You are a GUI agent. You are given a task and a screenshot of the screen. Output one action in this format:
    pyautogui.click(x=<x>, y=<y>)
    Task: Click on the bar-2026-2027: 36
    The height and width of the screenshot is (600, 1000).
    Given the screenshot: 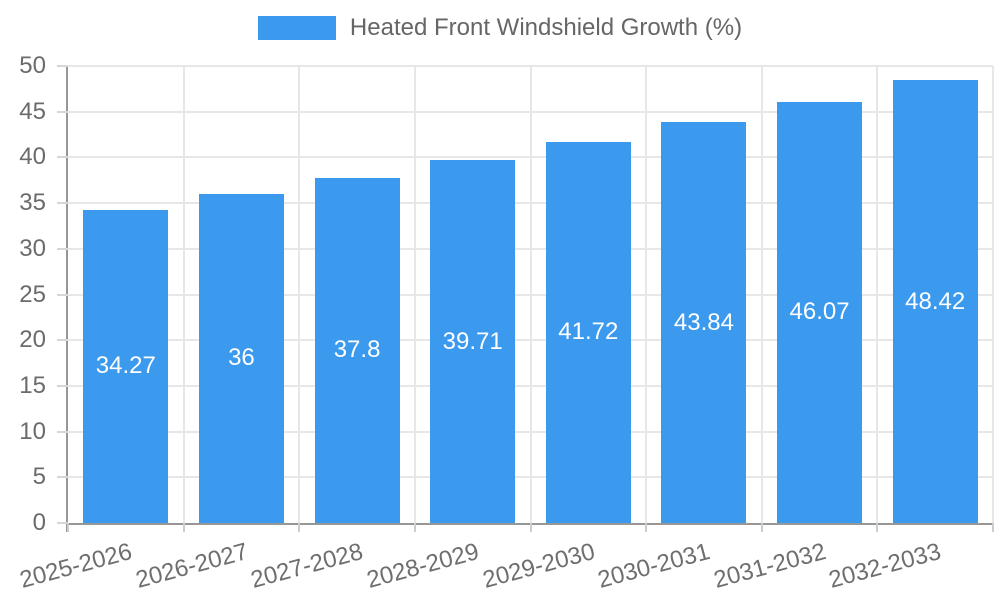 What is the action you would take?
    pyautogui.click(x=241, y=358)
    